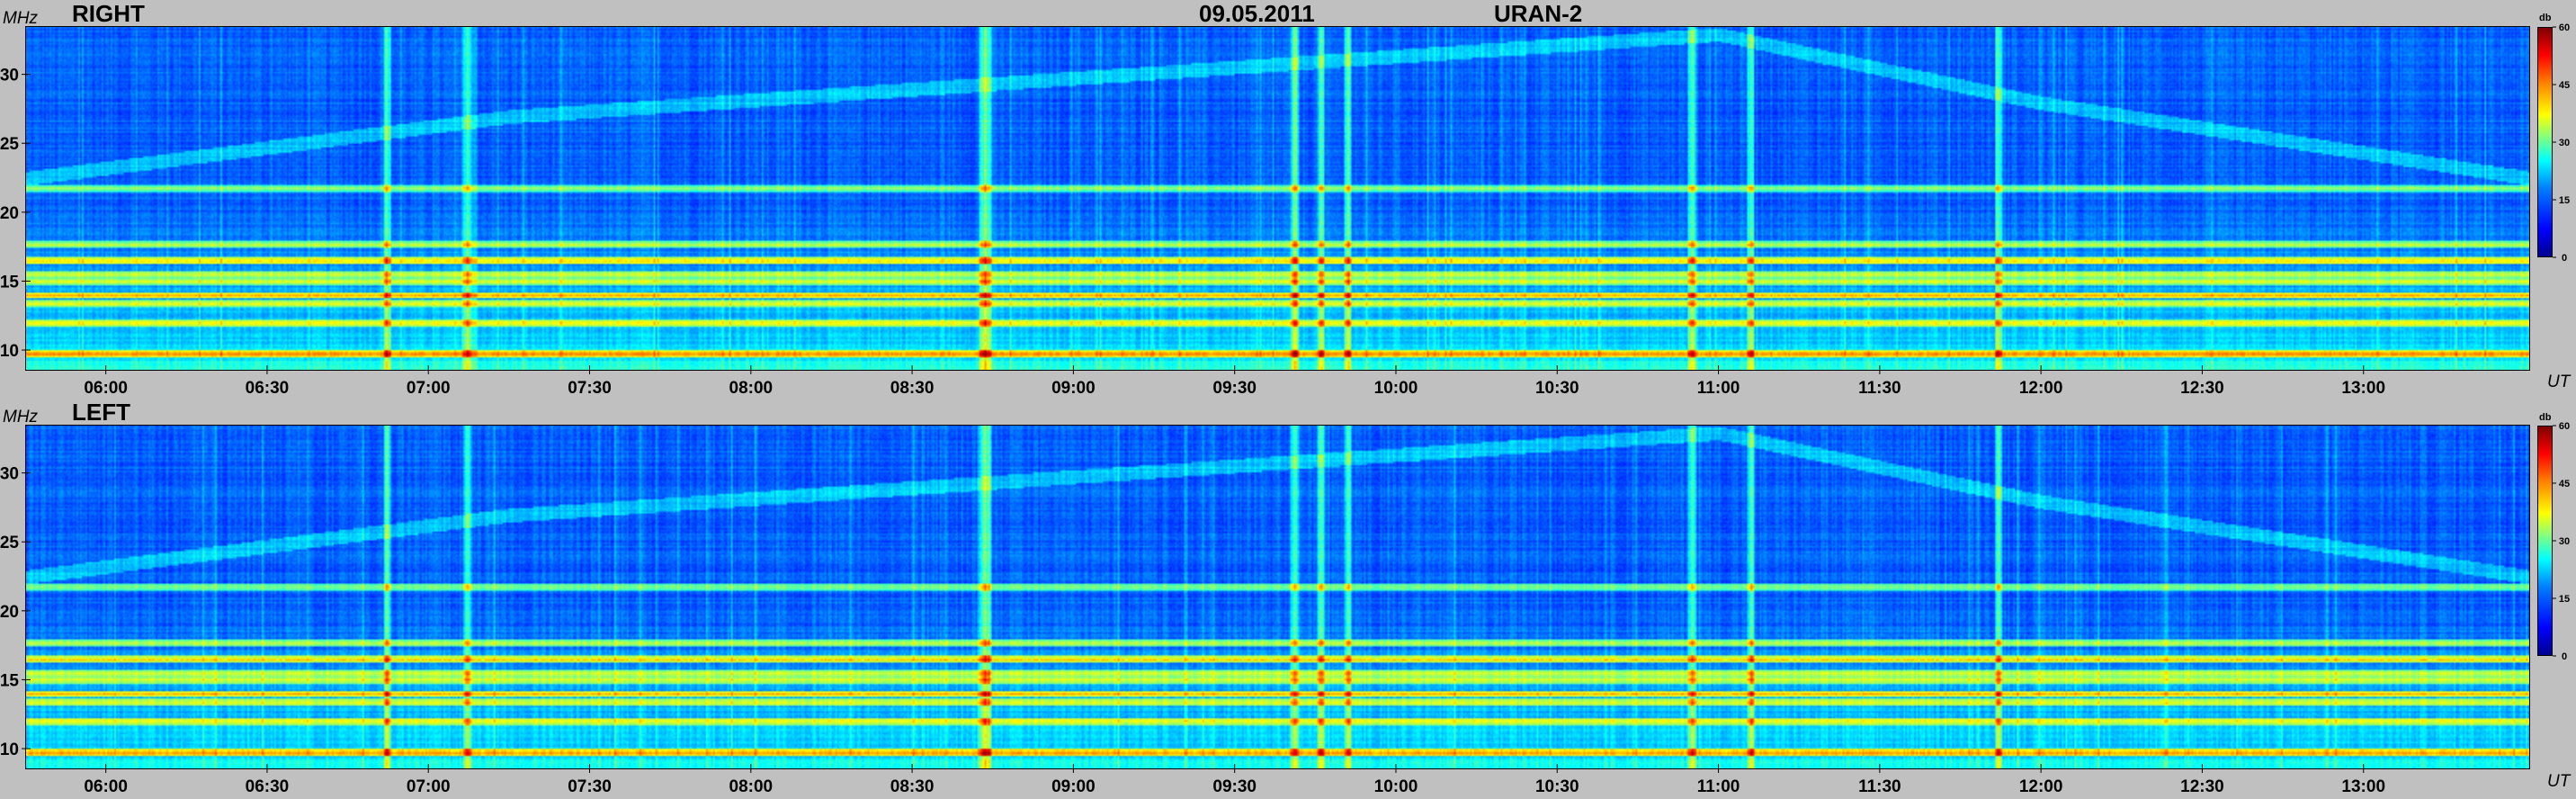  What do you see at coordinates (21, 18) in the screenshot?
I see `y-unit-label-top: MHz` at bounding box center [21, 18].